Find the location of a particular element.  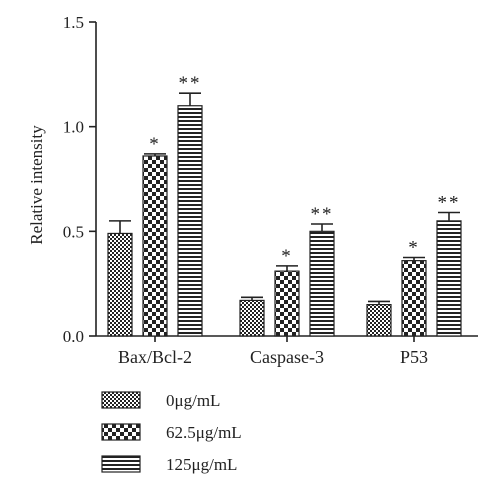

legend: 0μg/mL 62.5μg/mL 125μg/mL is located at coordinates (171, 432).